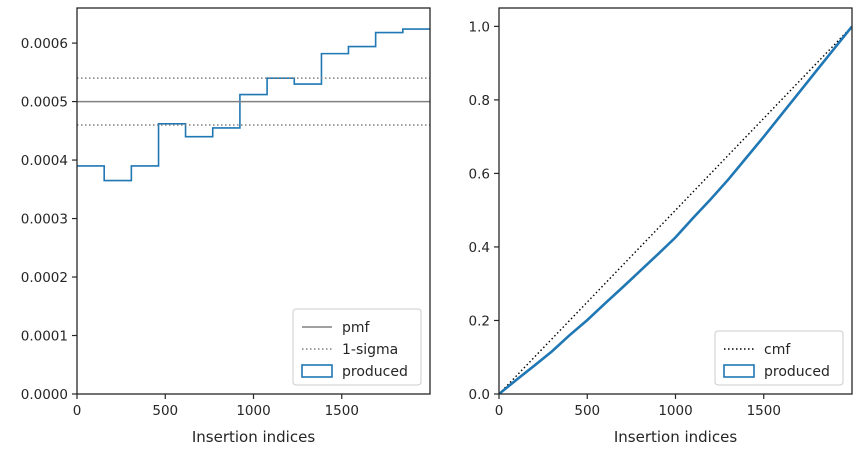  I want to click on y-tick-label: 0.0002, so click(44, 278).